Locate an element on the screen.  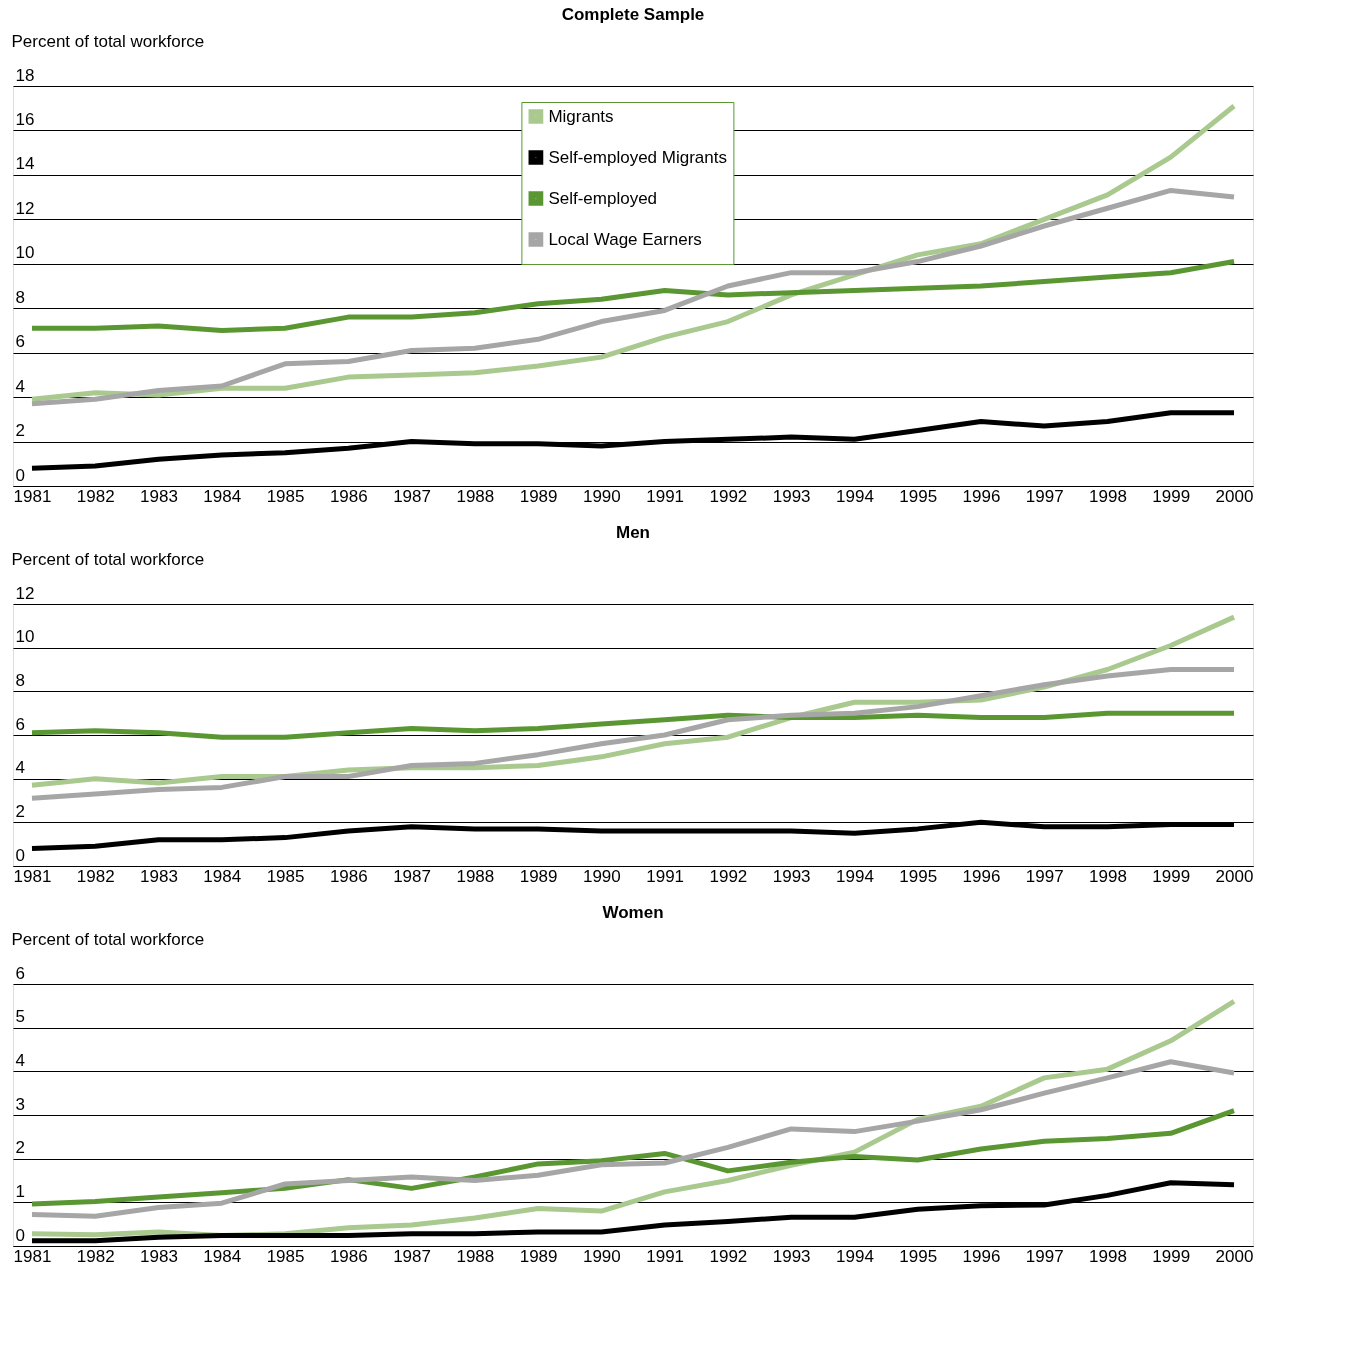
legend-label: Migrants is located at coordinates (581, 116).